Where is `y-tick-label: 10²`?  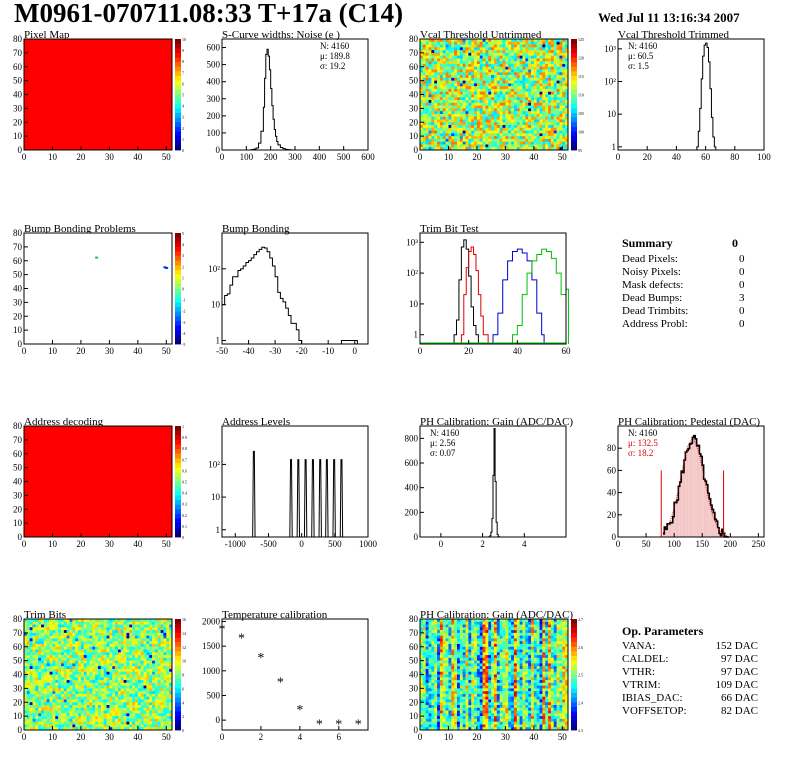 y-tick-label: 10² is located at coordinates (610, 82).